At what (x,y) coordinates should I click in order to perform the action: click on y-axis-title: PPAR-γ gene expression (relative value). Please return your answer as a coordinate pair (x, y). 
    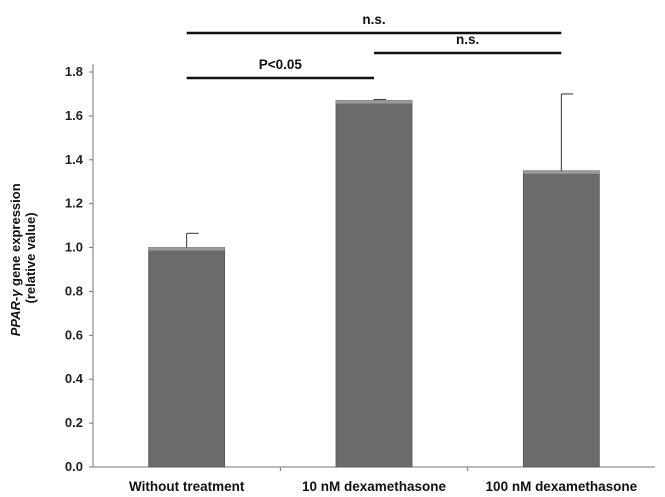
    Looking at the image, I should click on (23, 258).